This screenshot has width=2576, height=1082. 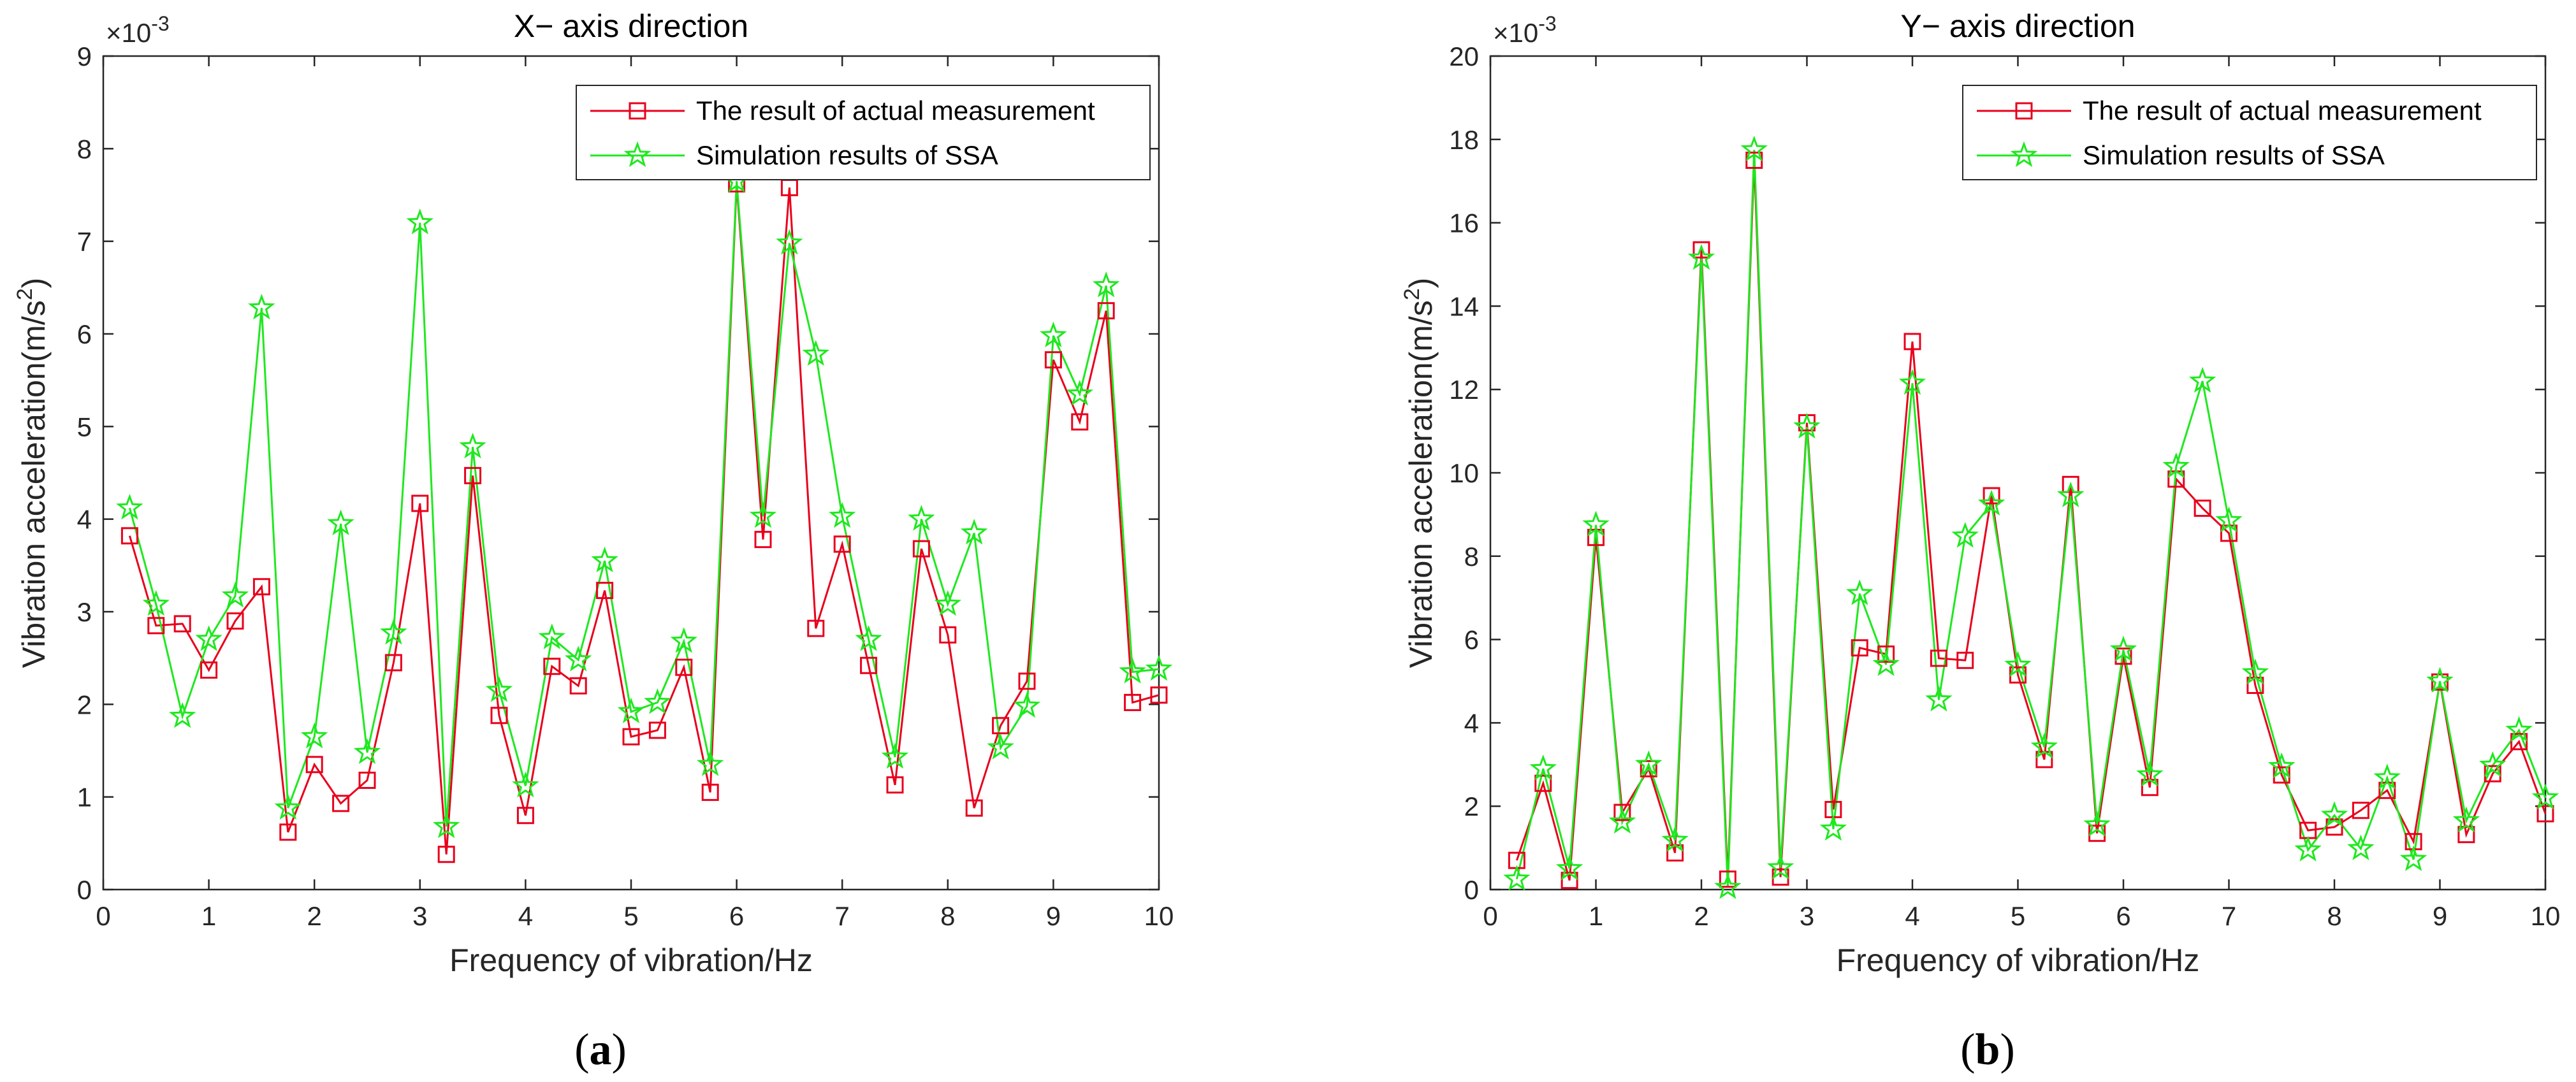 What do you see at coordinates (1421, 484) in the screenshot?
I see `y-axis-label-main: Vibration acceleration(m/s` at bounding box center [1421, 484].